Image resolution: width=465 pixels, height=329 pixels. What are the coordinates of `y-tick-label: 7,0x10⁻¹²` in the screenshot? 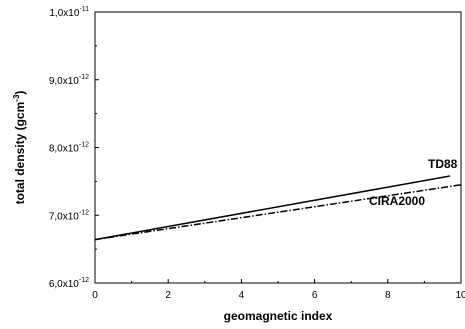 It's located at (69, 215).